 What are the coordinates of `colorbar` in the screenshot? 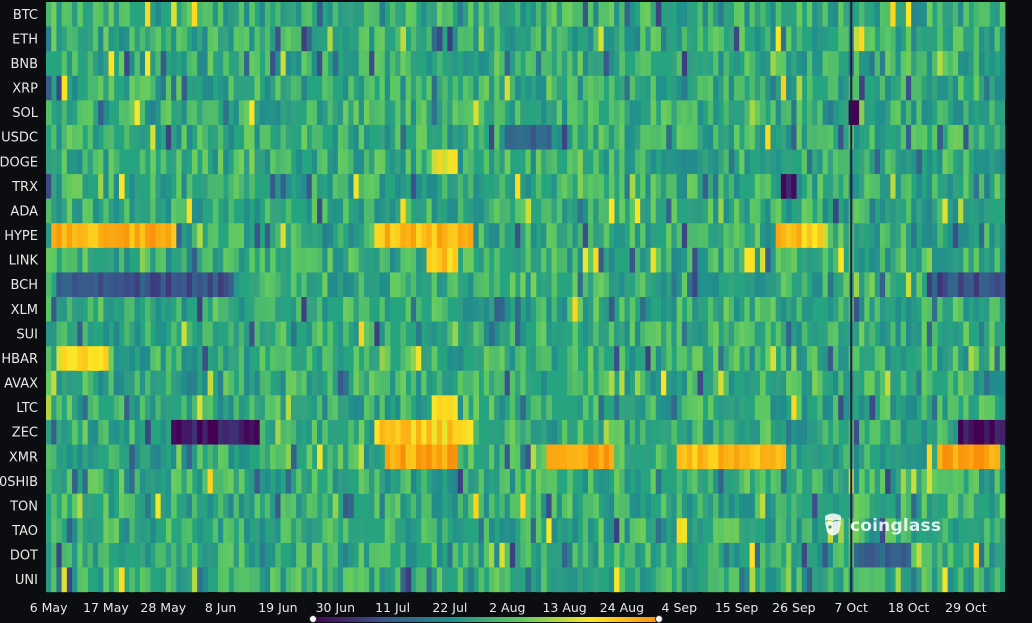 It's located at (486, 619).